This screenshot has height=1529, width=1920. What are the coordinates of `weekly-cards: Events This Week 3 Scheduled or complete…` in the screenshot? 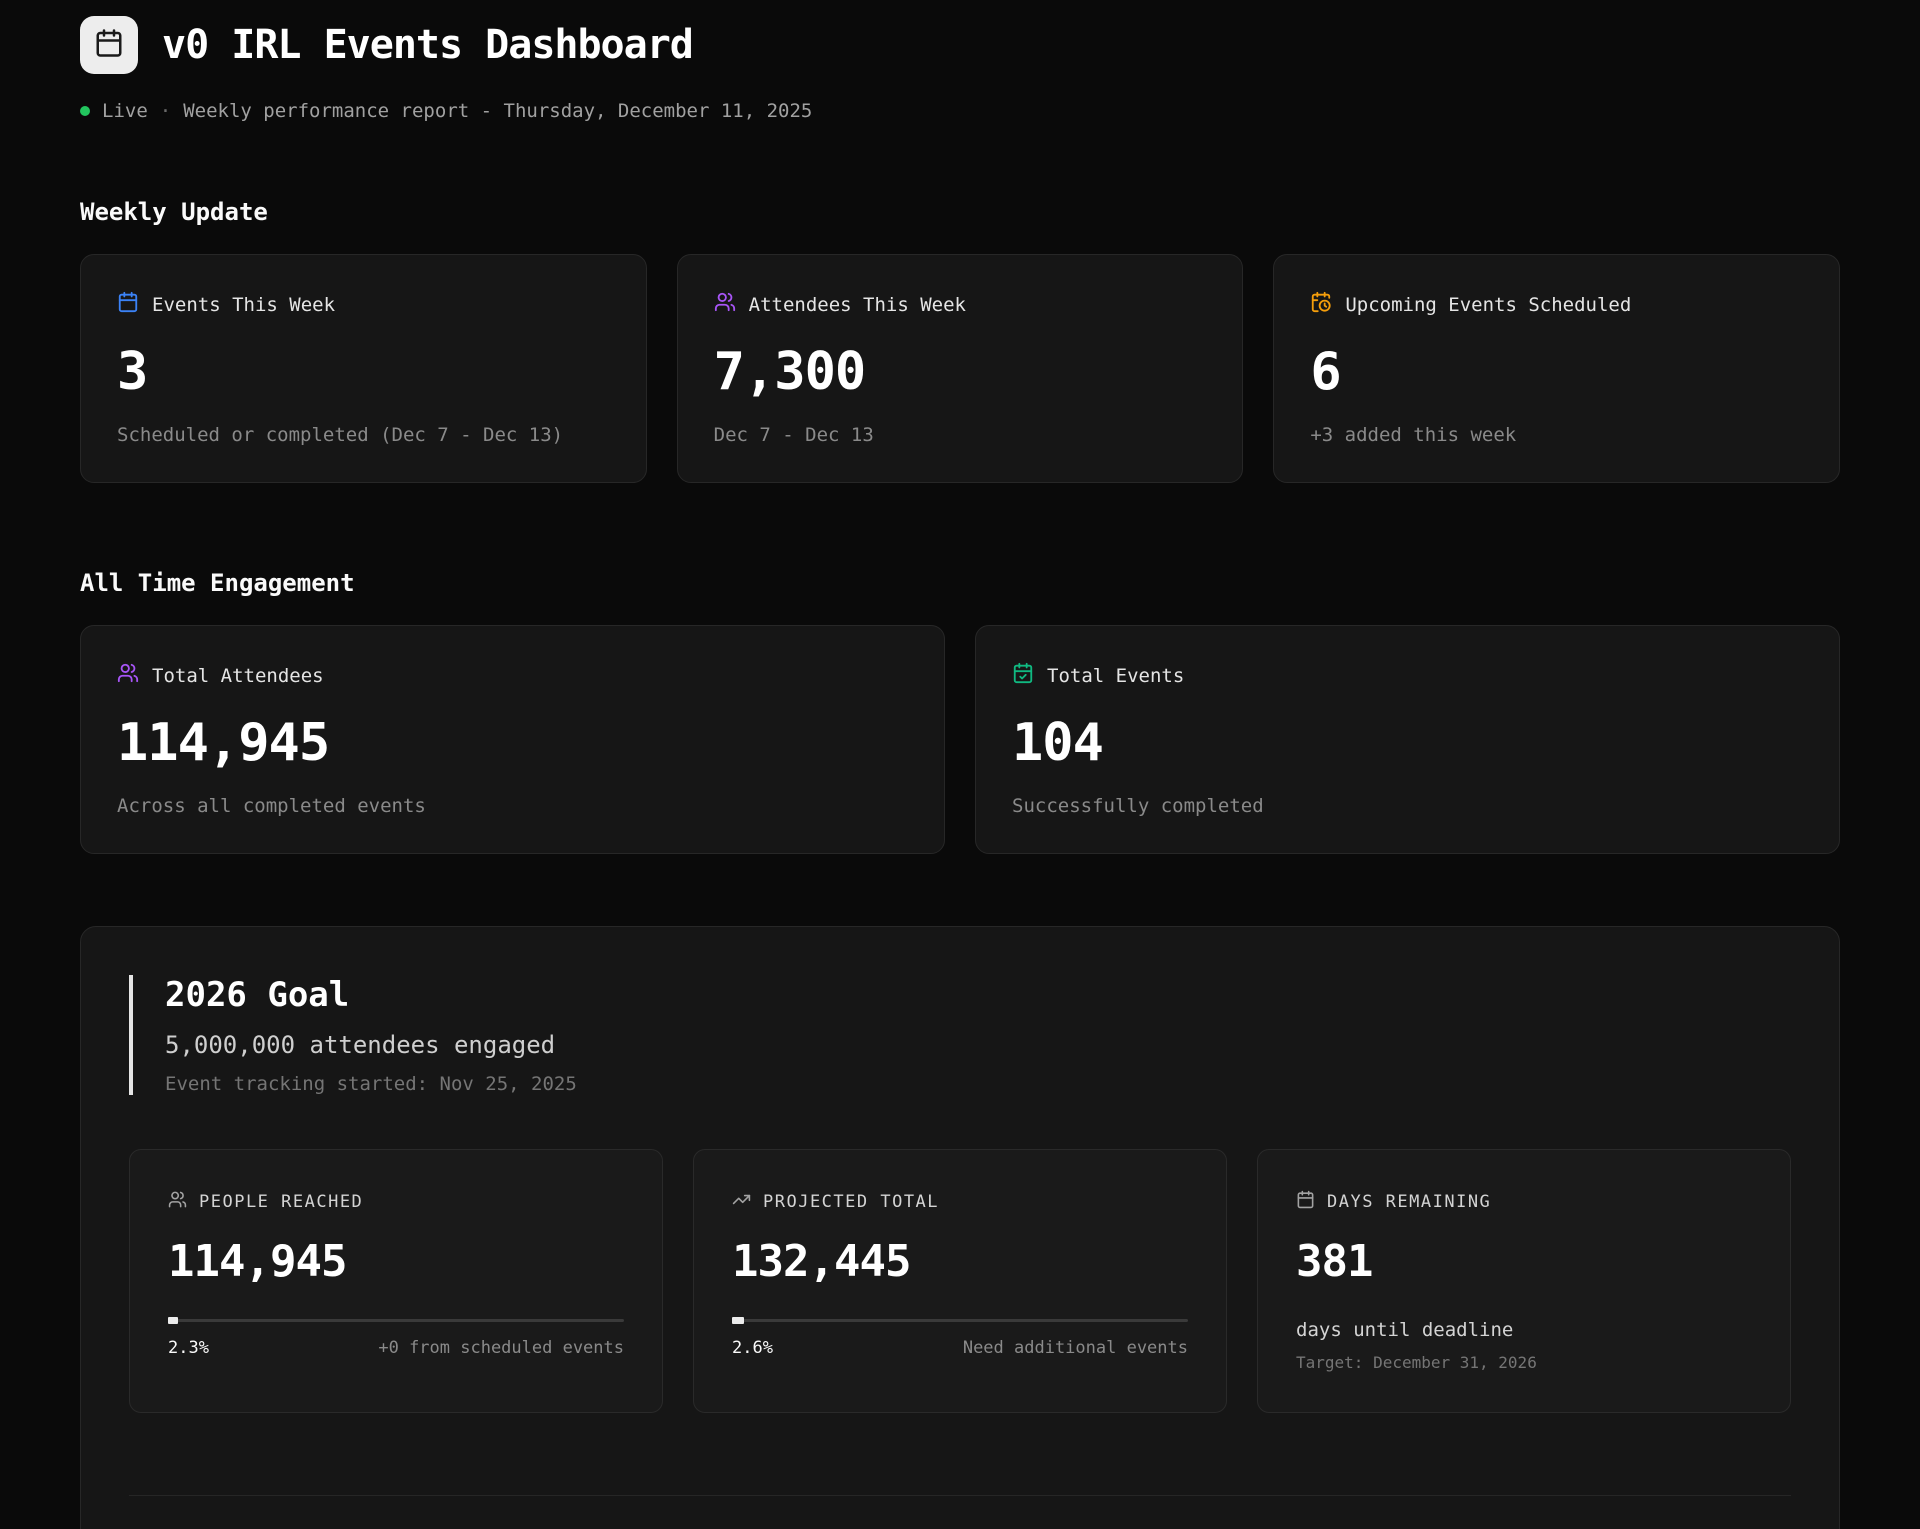 It's located at (960, 368).